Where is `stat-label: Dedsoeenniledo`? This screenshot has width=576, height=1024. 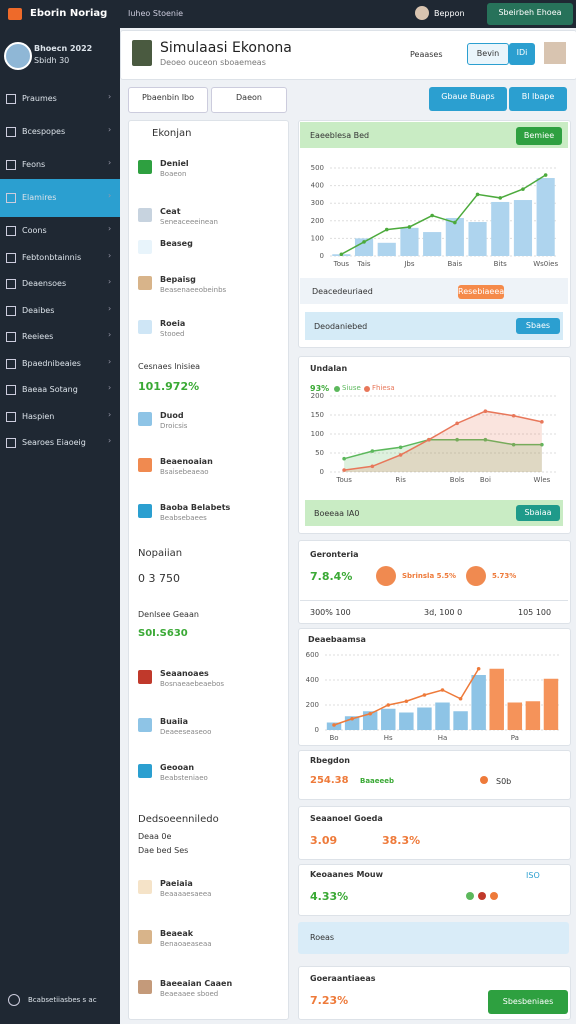 stat-label: Dedsoeenniledo is located at coordinates (178, 819).